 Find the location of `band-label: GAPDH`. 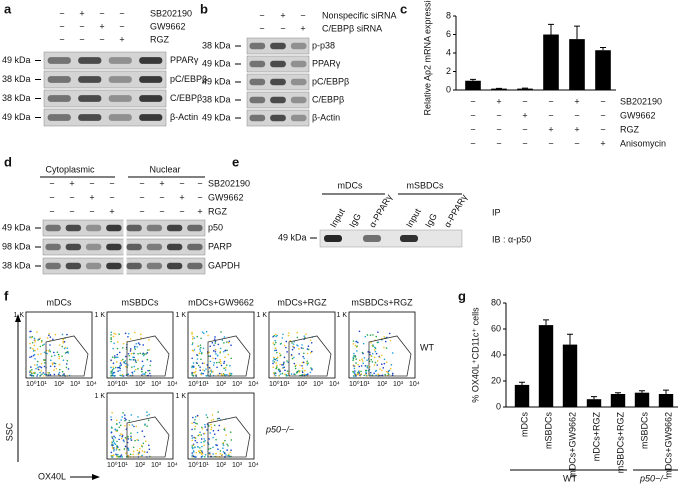

band-label: GAPDH is located at coordinates (224, 265).